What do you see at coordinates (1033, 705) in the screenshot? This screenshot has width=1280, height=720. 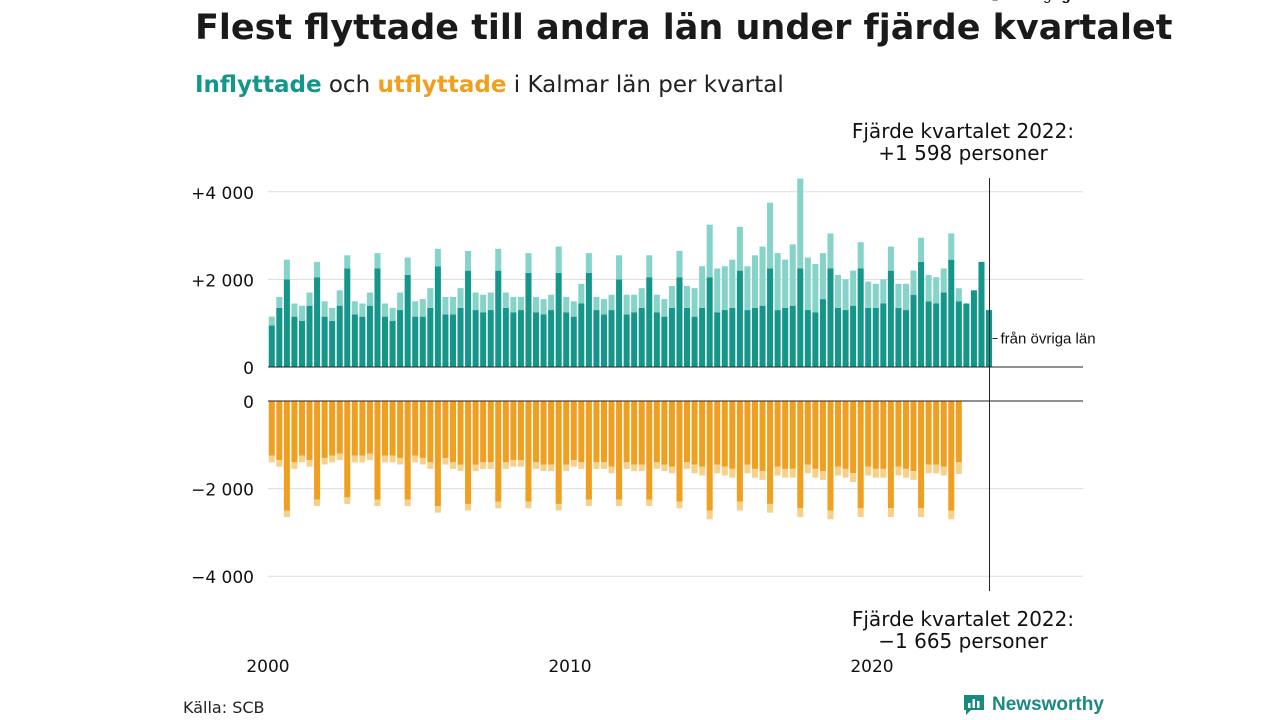 I see `brand: Newsworthy` at bounding box center [1033, 705].